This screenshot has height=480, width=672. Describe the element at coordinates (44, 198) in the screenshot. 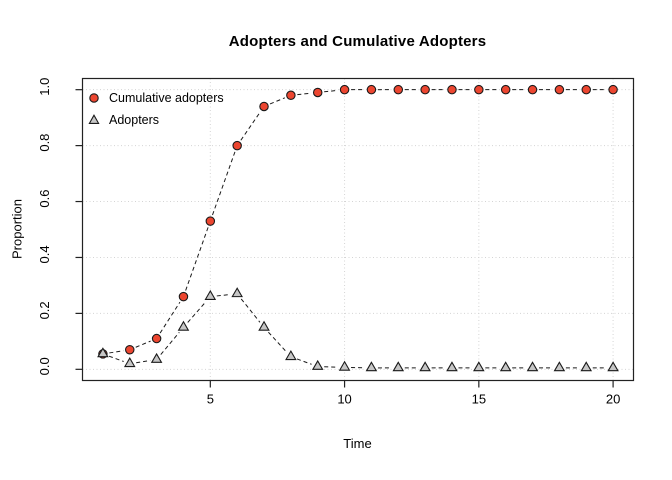

I see `y-tick-label: 0.6` at that location.